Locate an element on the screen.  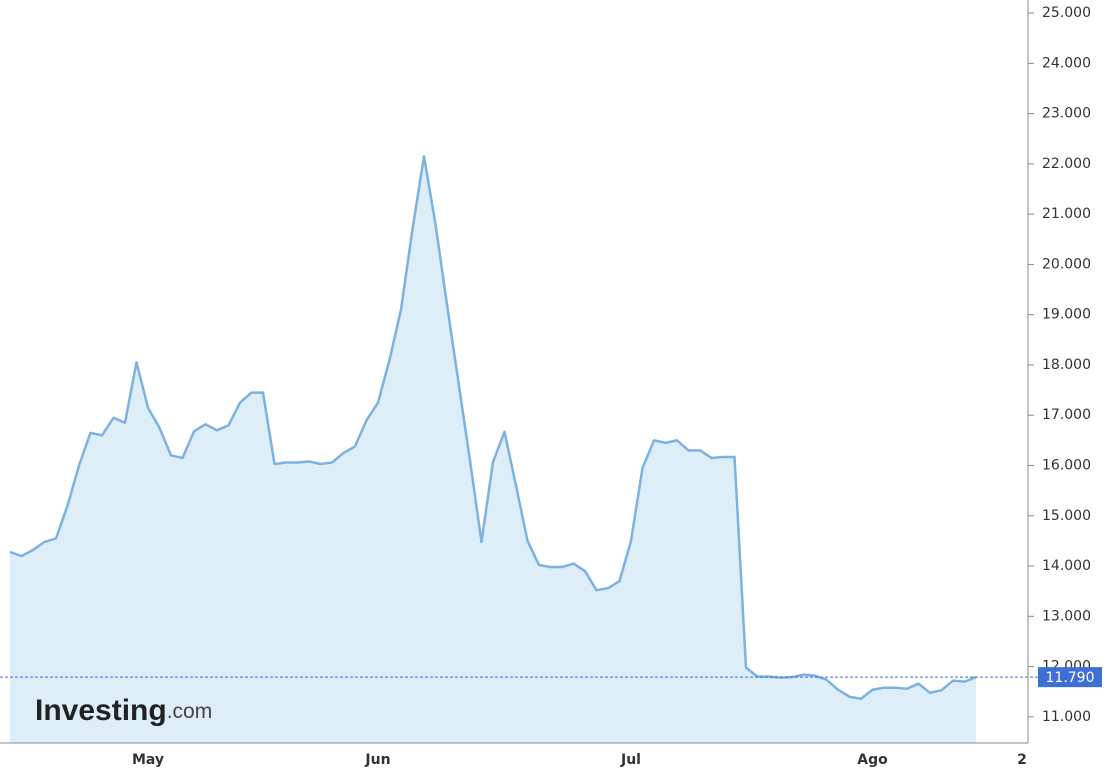
last-value-label: 11.790 is located at coordinates (1070, 678).